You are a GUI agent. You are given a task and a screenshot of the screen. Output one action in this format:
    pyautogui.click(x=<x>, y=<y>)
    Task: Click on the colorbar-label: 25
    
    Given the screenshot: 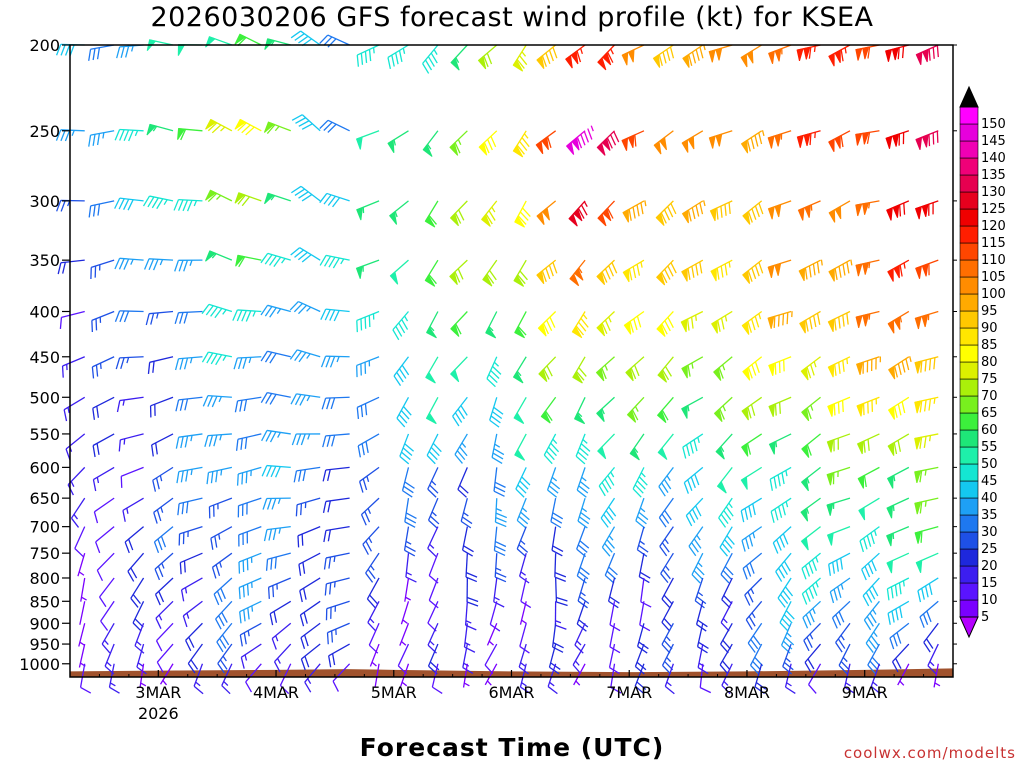 What is the action you would take?
    pyautogui.click(x=989, y=549)
    